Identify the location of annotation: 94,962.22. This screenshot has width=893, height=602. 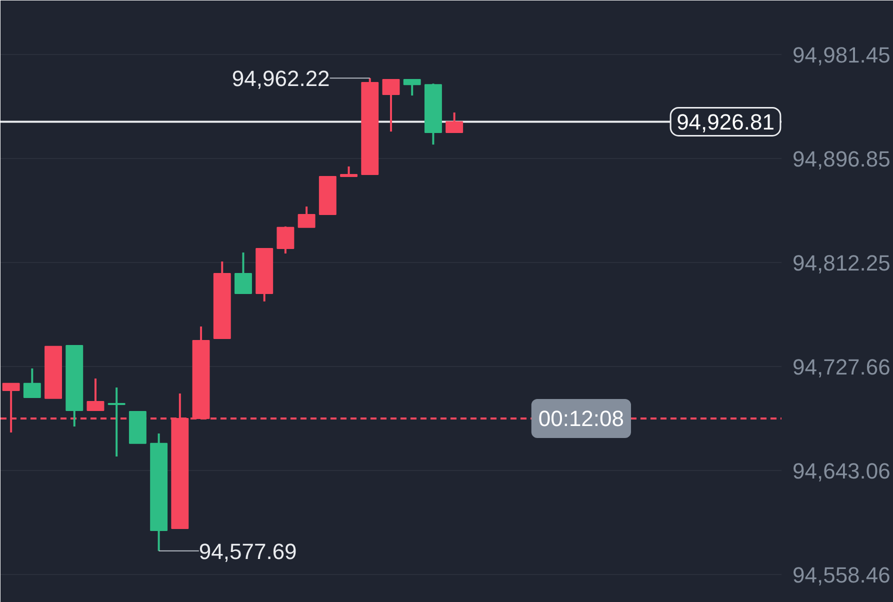
(281, 79).